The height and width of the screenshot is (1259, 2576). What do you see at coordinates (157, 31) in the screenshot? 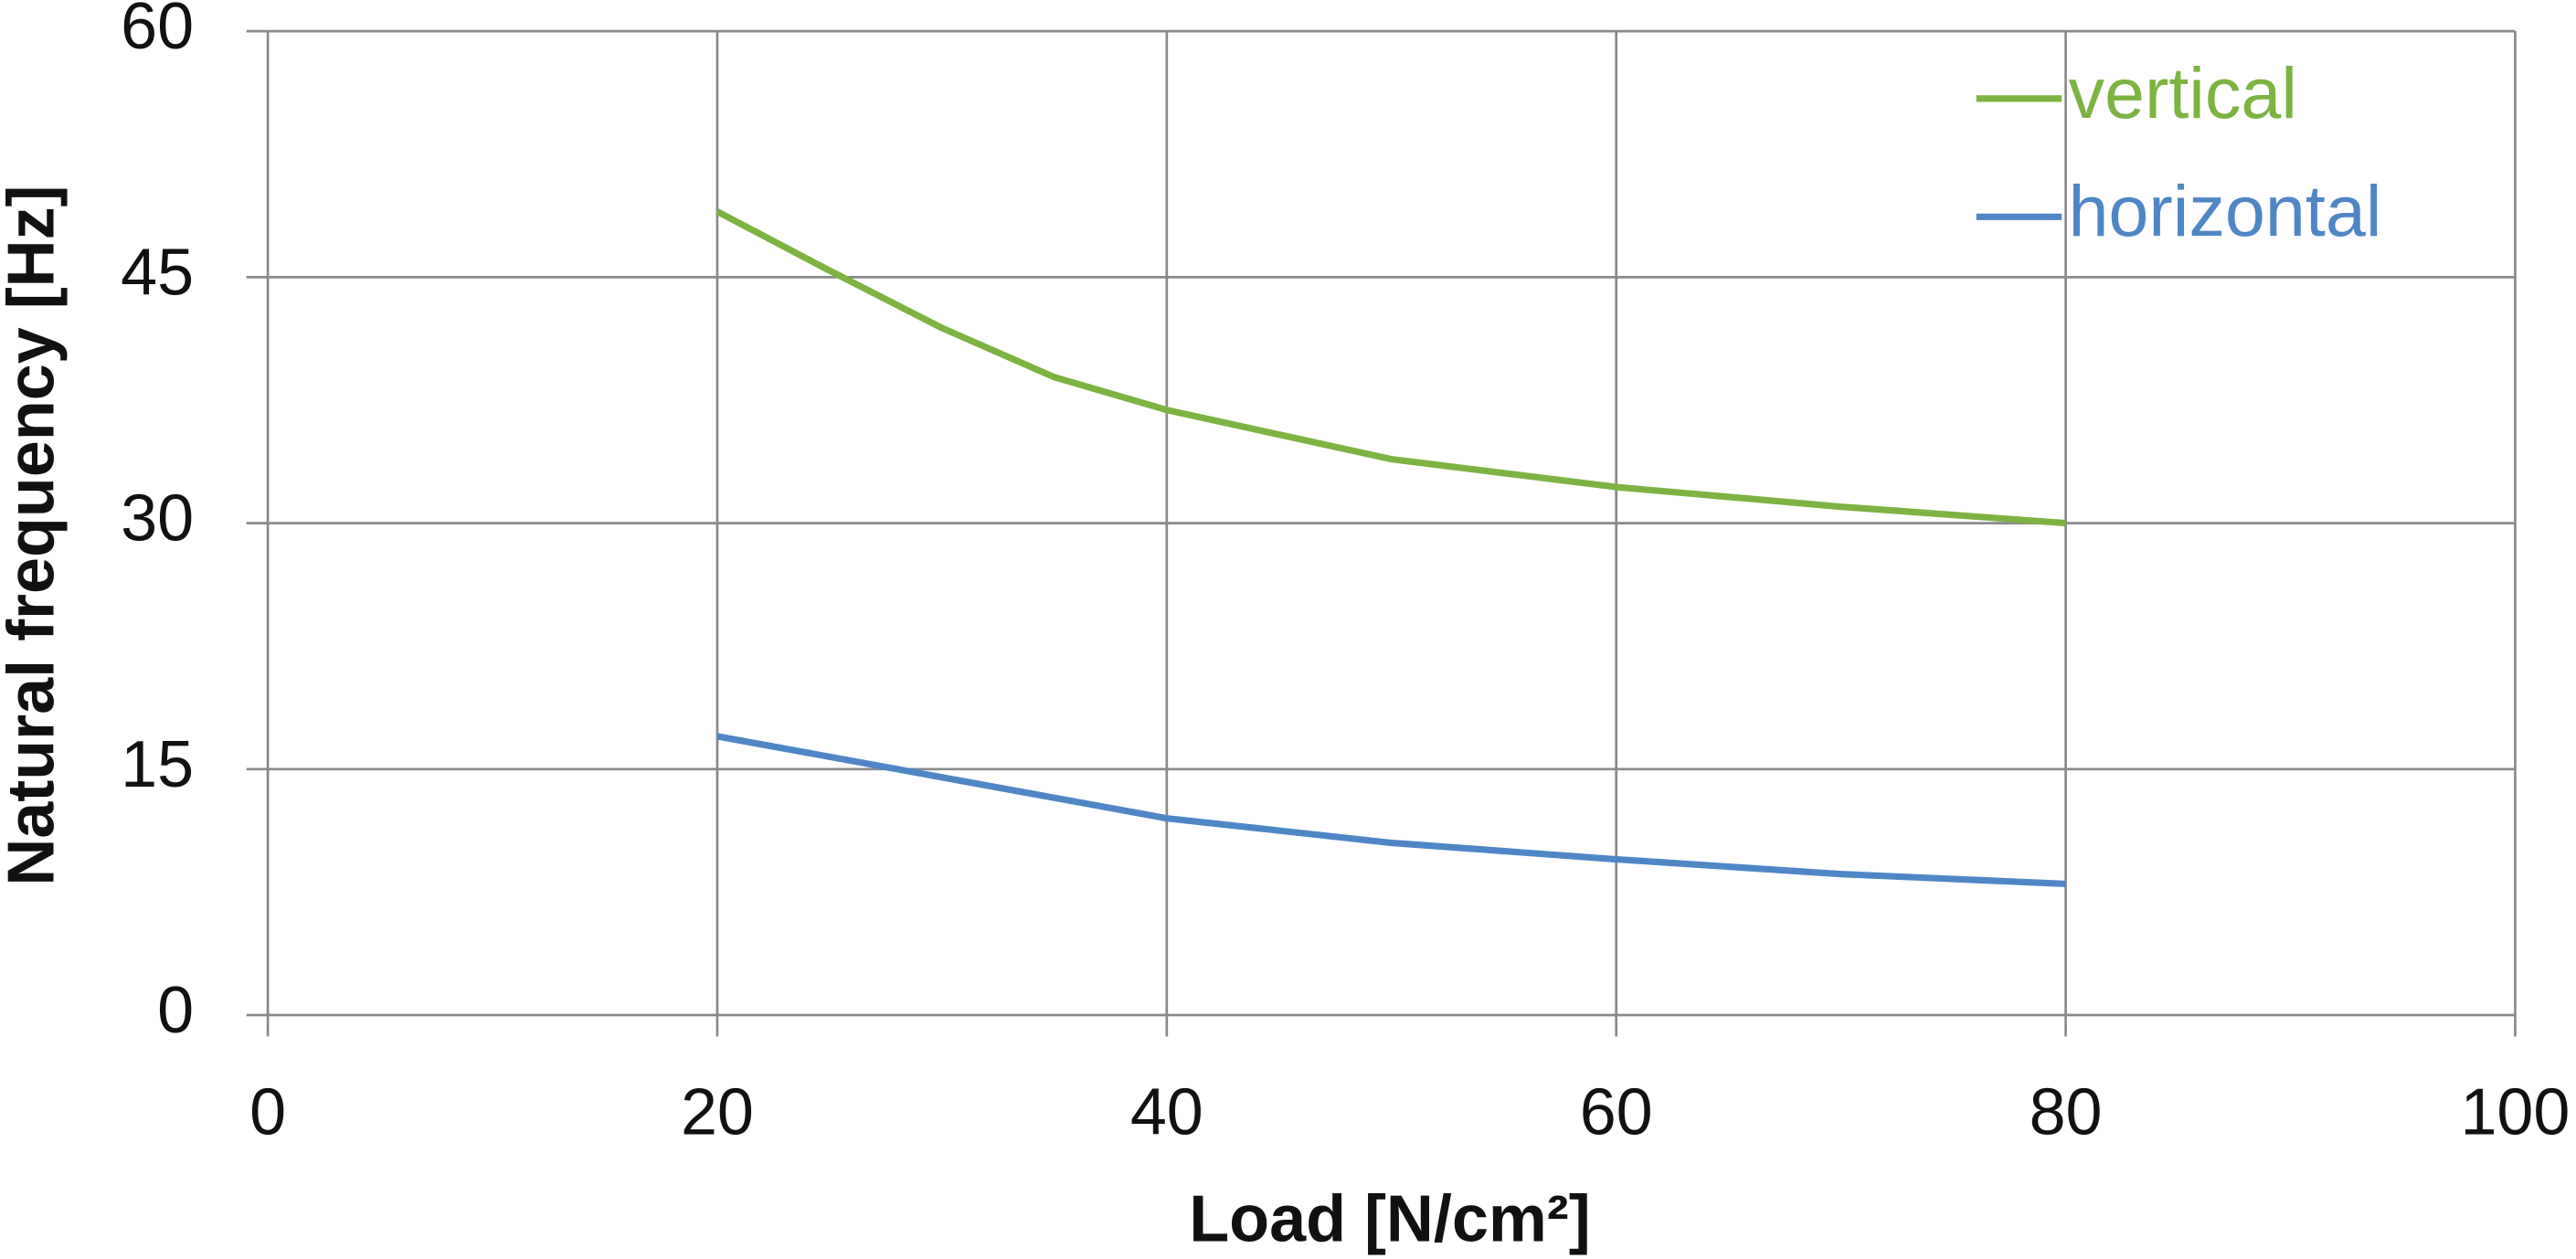
I see `y-tick-label: 60` at bounding box center [157, 31].